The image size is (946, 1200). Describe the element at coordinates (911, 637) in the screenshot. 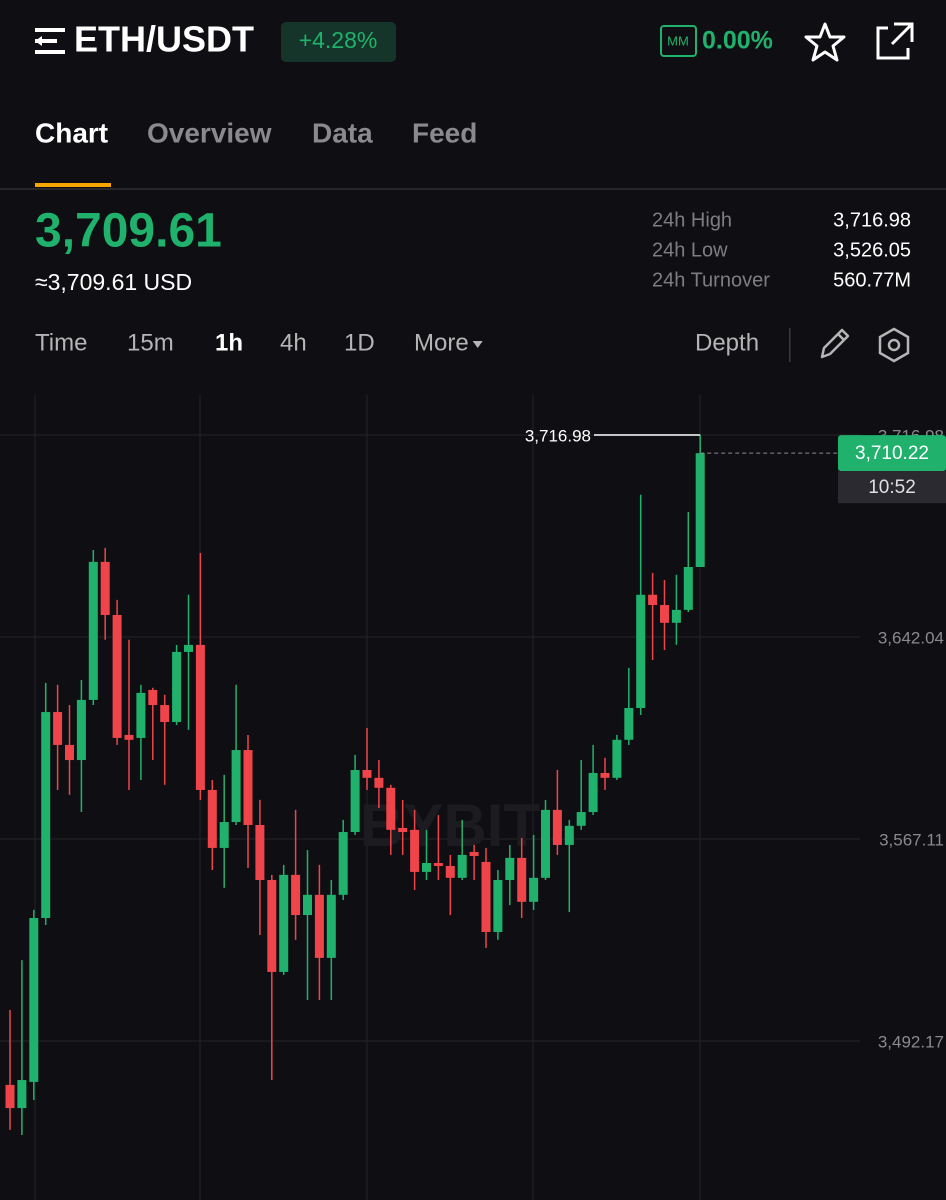

I see `y-tick-label: 3,642.04` at that location.